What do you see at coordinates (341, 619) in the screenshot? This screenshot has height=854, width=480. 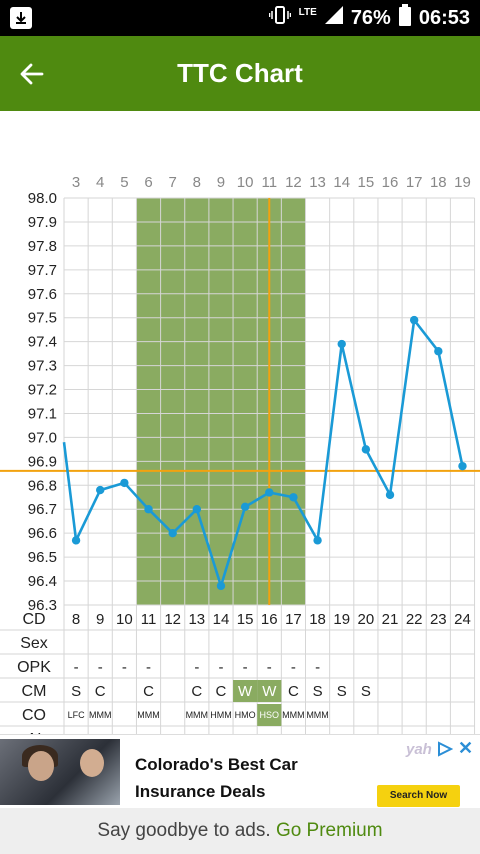 I see `day-label-bottom: 19` at bounding box center [341, 619].